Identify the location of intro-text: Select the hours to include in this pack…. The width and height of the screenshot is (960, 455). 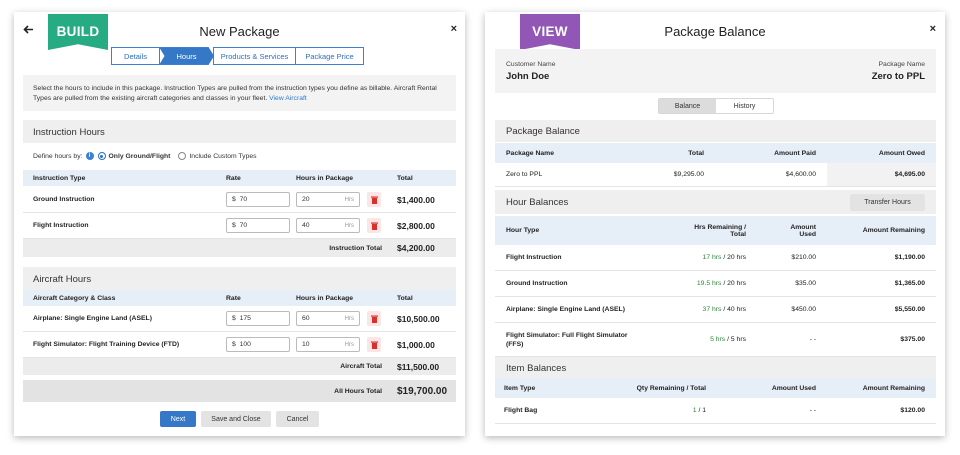
(239, 93).